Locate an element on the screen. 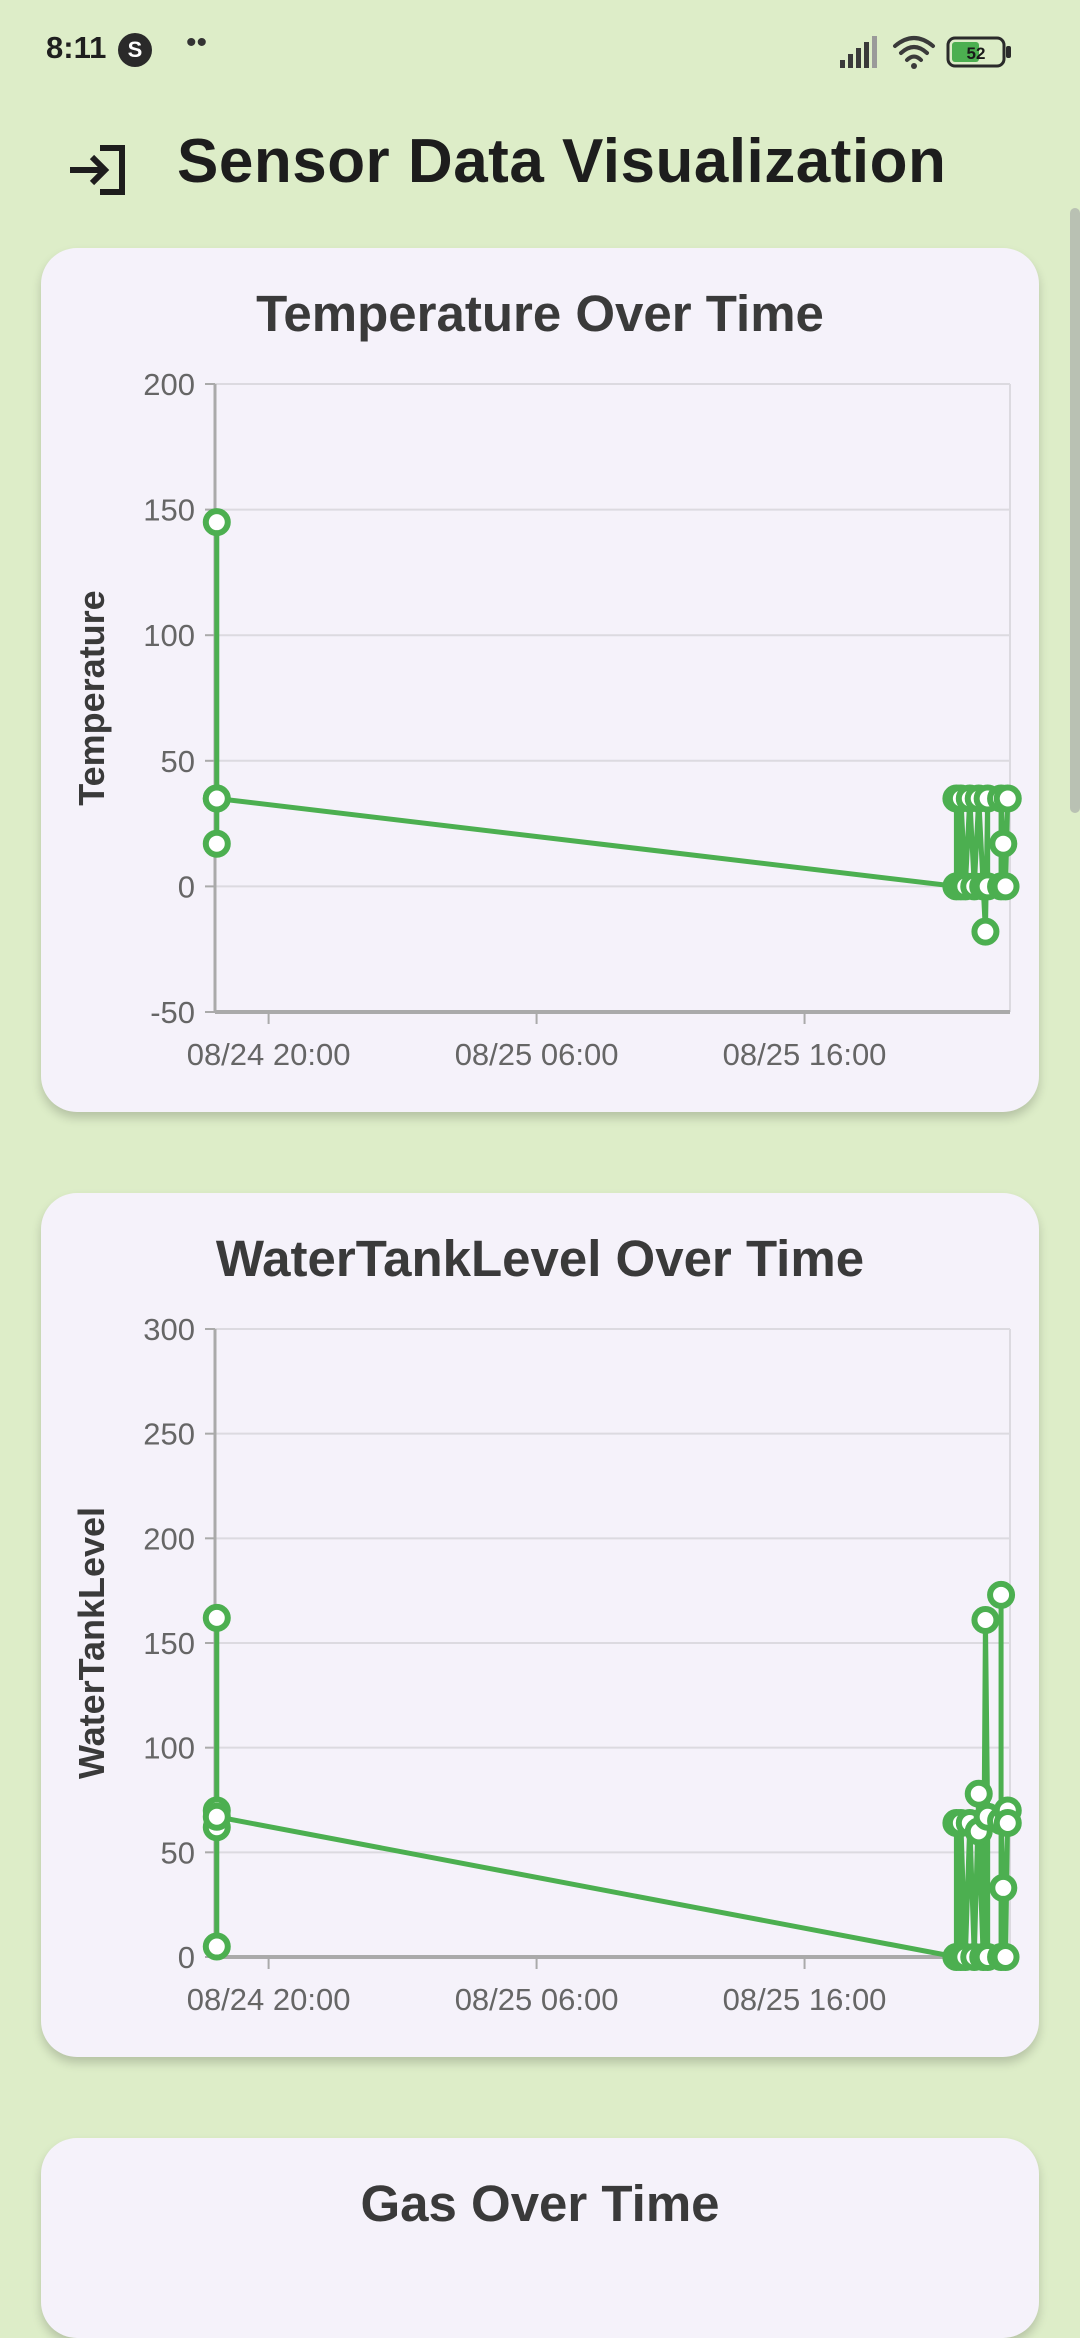 The height and width of the screenshot is (2338, 1080). page-title: Sensor Data Visualization is located at coordinates (562, 161).